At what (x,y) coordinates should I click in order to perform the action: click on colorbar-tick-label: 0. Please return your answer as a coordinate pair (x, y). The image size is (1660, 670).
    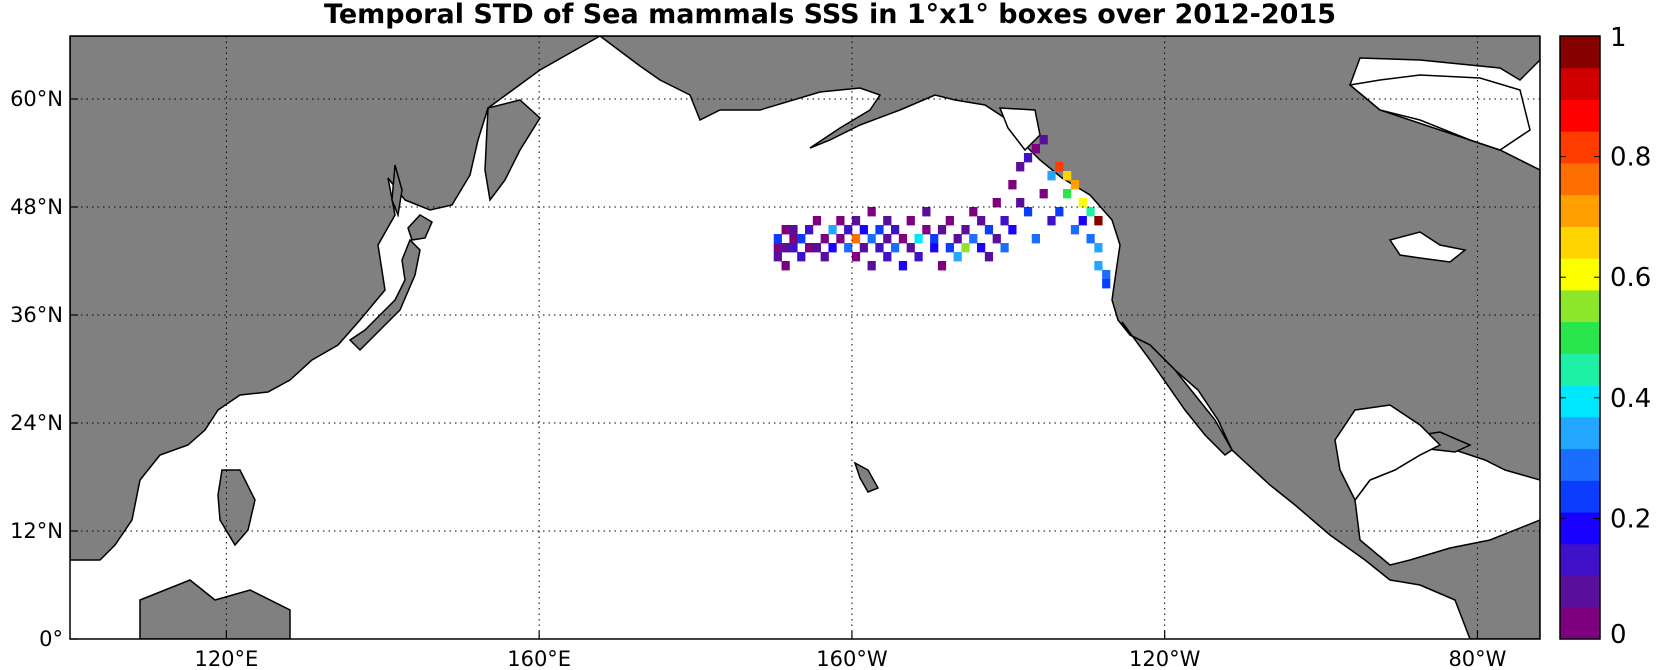
    Looking at the image, I should click on (1618, 635).